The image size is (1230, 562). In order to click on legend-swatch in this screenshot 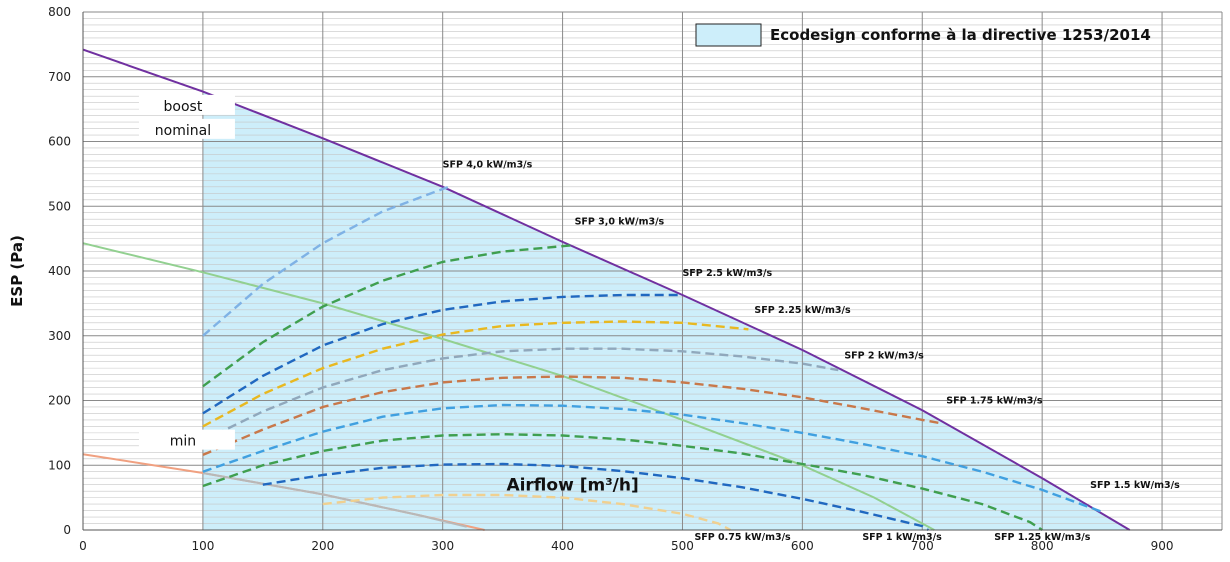, I will do `click(728, 35)`.